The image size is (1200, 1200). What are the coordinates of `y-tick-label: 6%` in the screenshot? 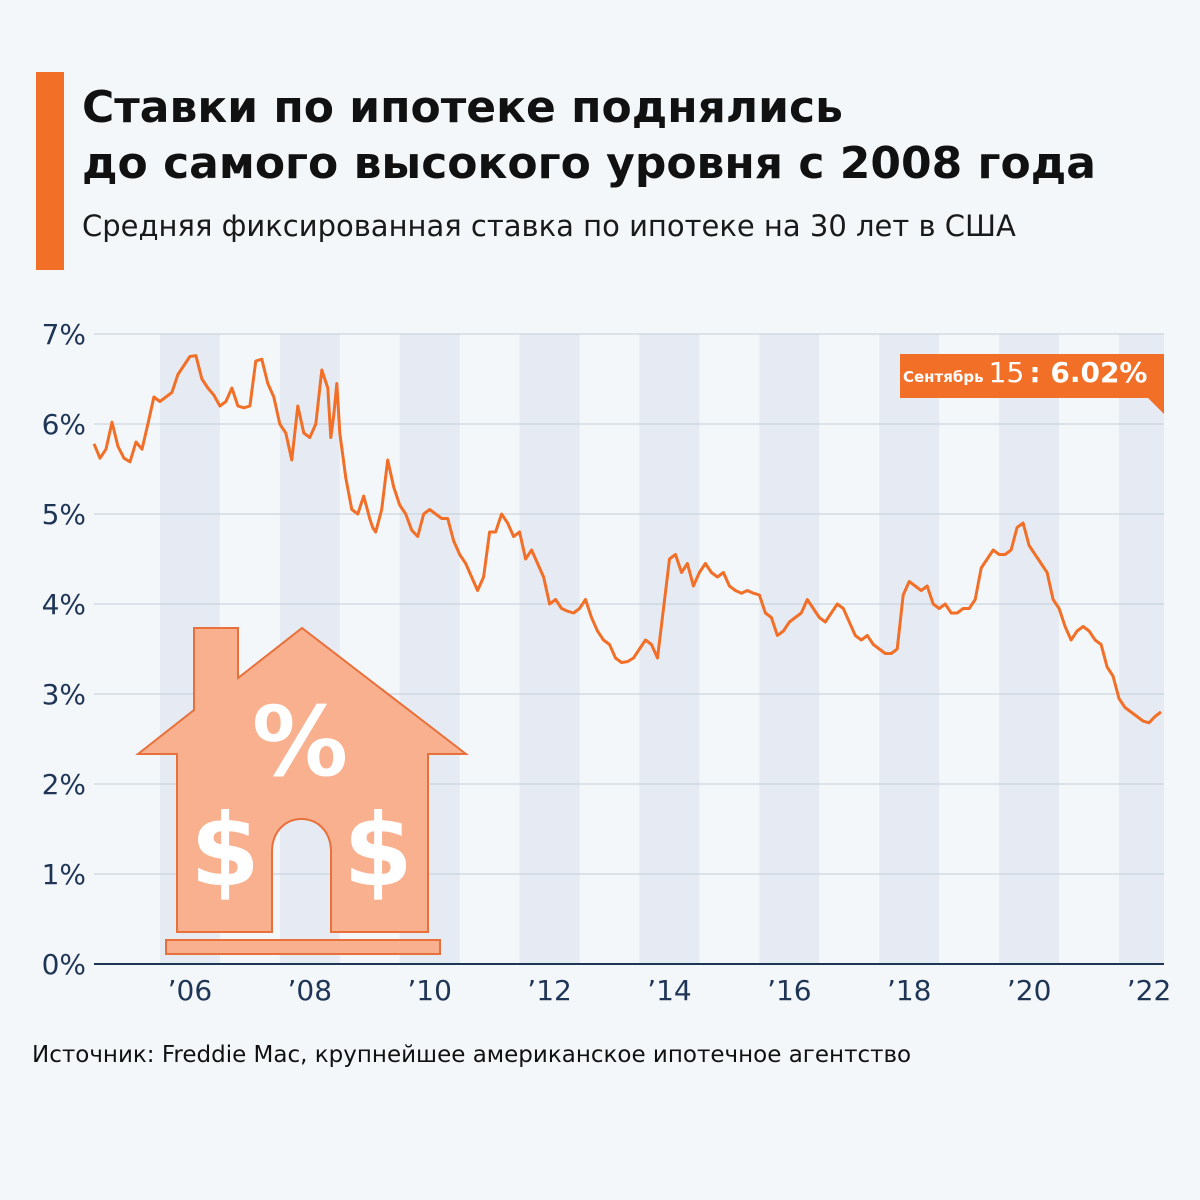 It's located at (64, 424).